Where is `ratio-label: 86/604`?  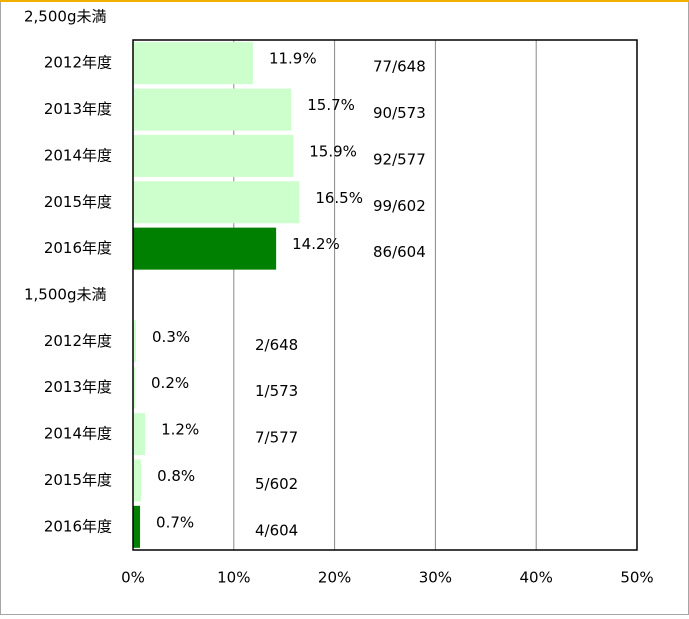
ratio-label: 86/604 is located at coordinates (399, 252).